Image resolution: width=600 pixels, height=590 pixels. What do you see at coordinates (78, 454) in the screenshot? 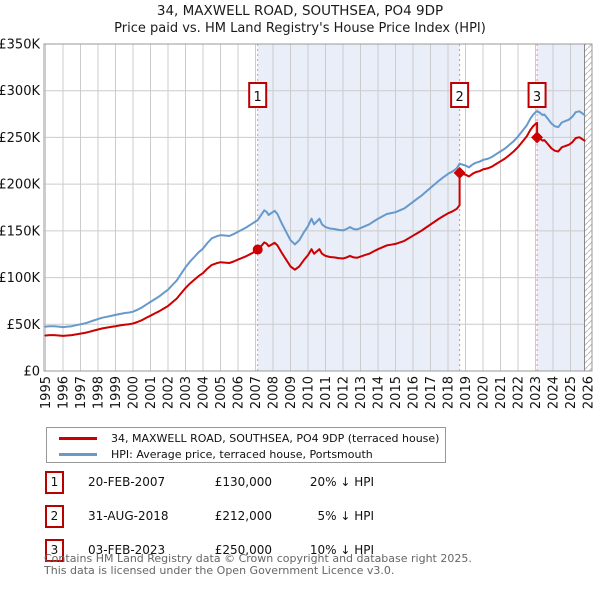
I see `hpi-line-swatch` at bounding box center [78, 454].